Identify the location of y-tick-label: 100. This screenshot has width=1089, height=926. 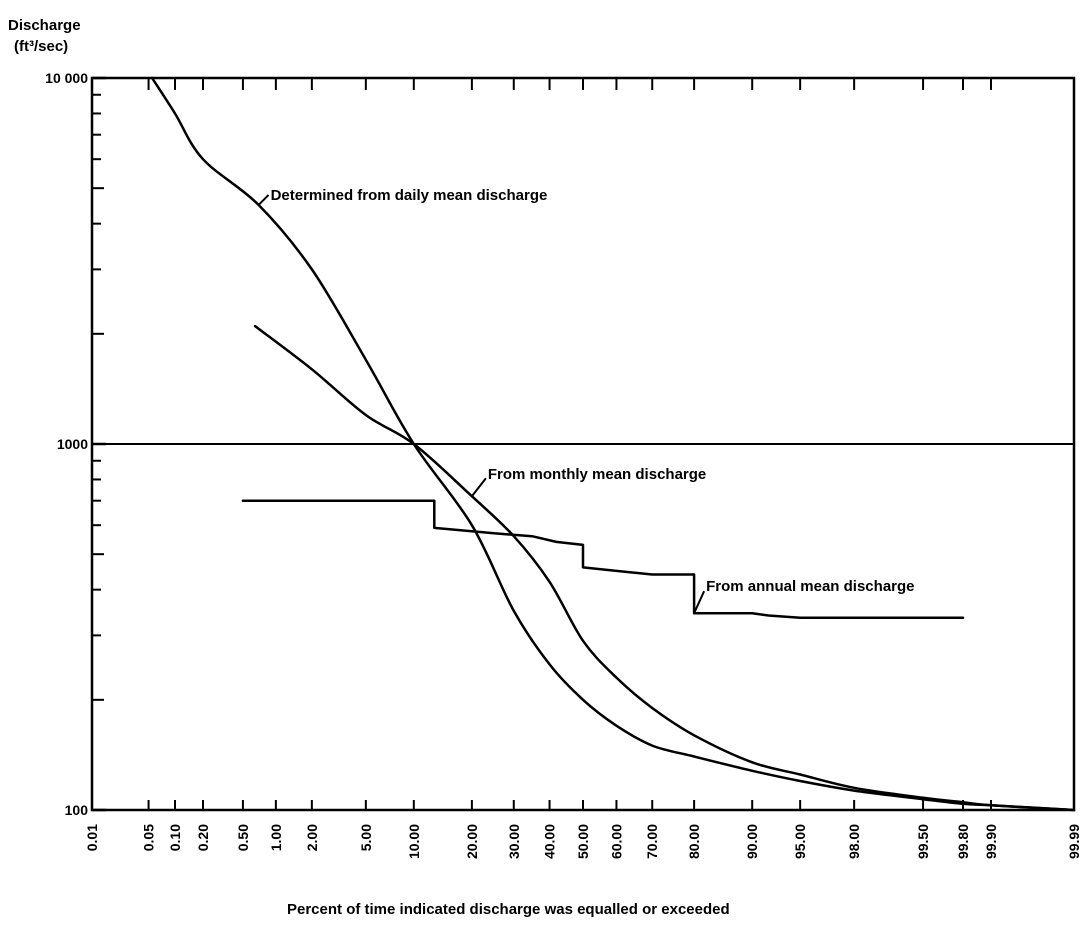
(77, 810).